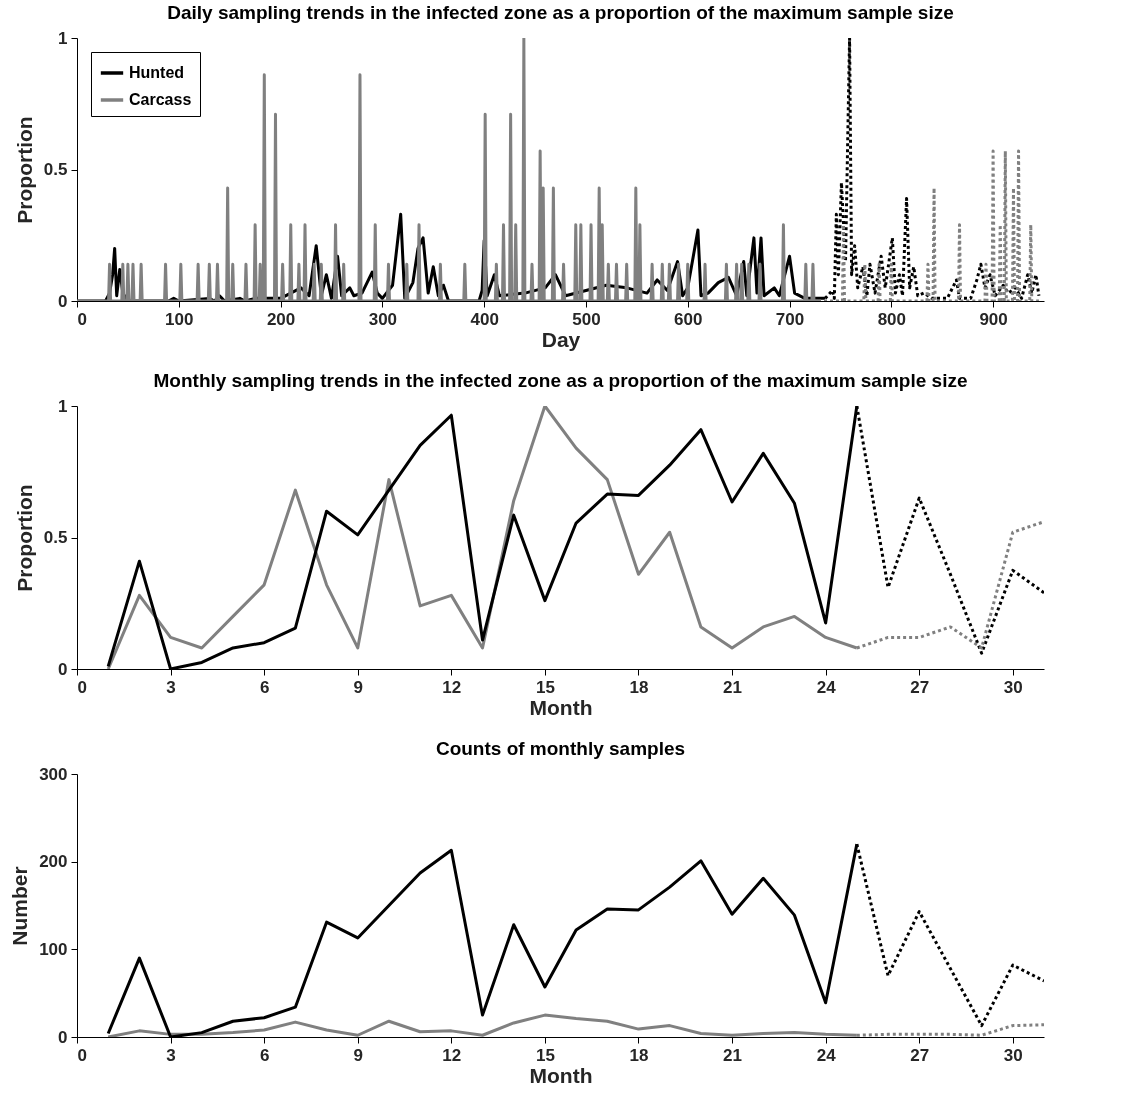 The height and width of the screenshot is (1107, 1139). What do you see at coordinates (993, 319) in the screenshot?
I see `x-tick-label: 900` at bounding box center [993, 319].